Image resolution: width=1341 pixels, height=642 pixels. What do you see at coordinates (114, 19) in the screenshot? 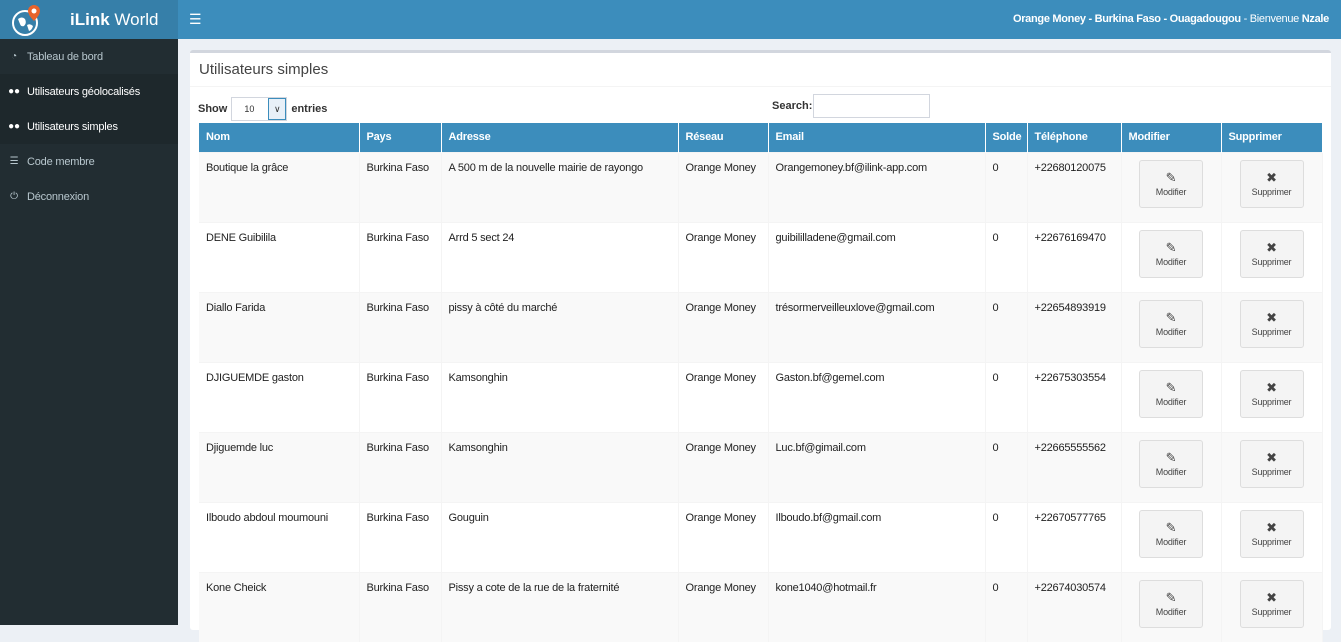
I see `app-title: iLink World` at bounding box center [114, 19].